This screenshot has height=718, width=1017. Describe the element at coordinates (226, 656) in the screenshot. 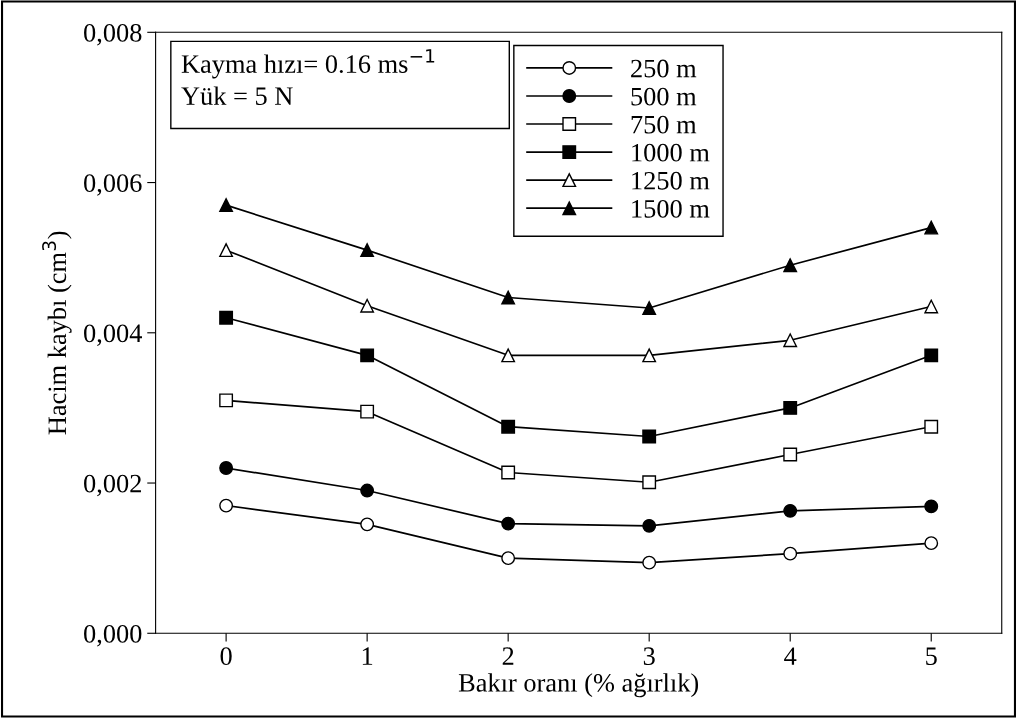

I see `x-tick-label: 0` at that location.